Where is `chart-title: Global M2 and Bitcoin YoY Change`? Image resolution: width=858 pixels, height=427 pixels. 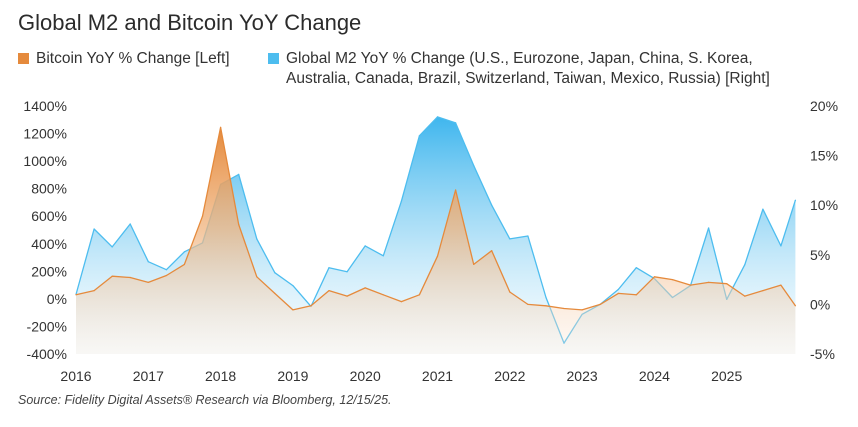 chart-title: Global M2 and Bitcoin YoY Change is located at coordinates (190, 22).